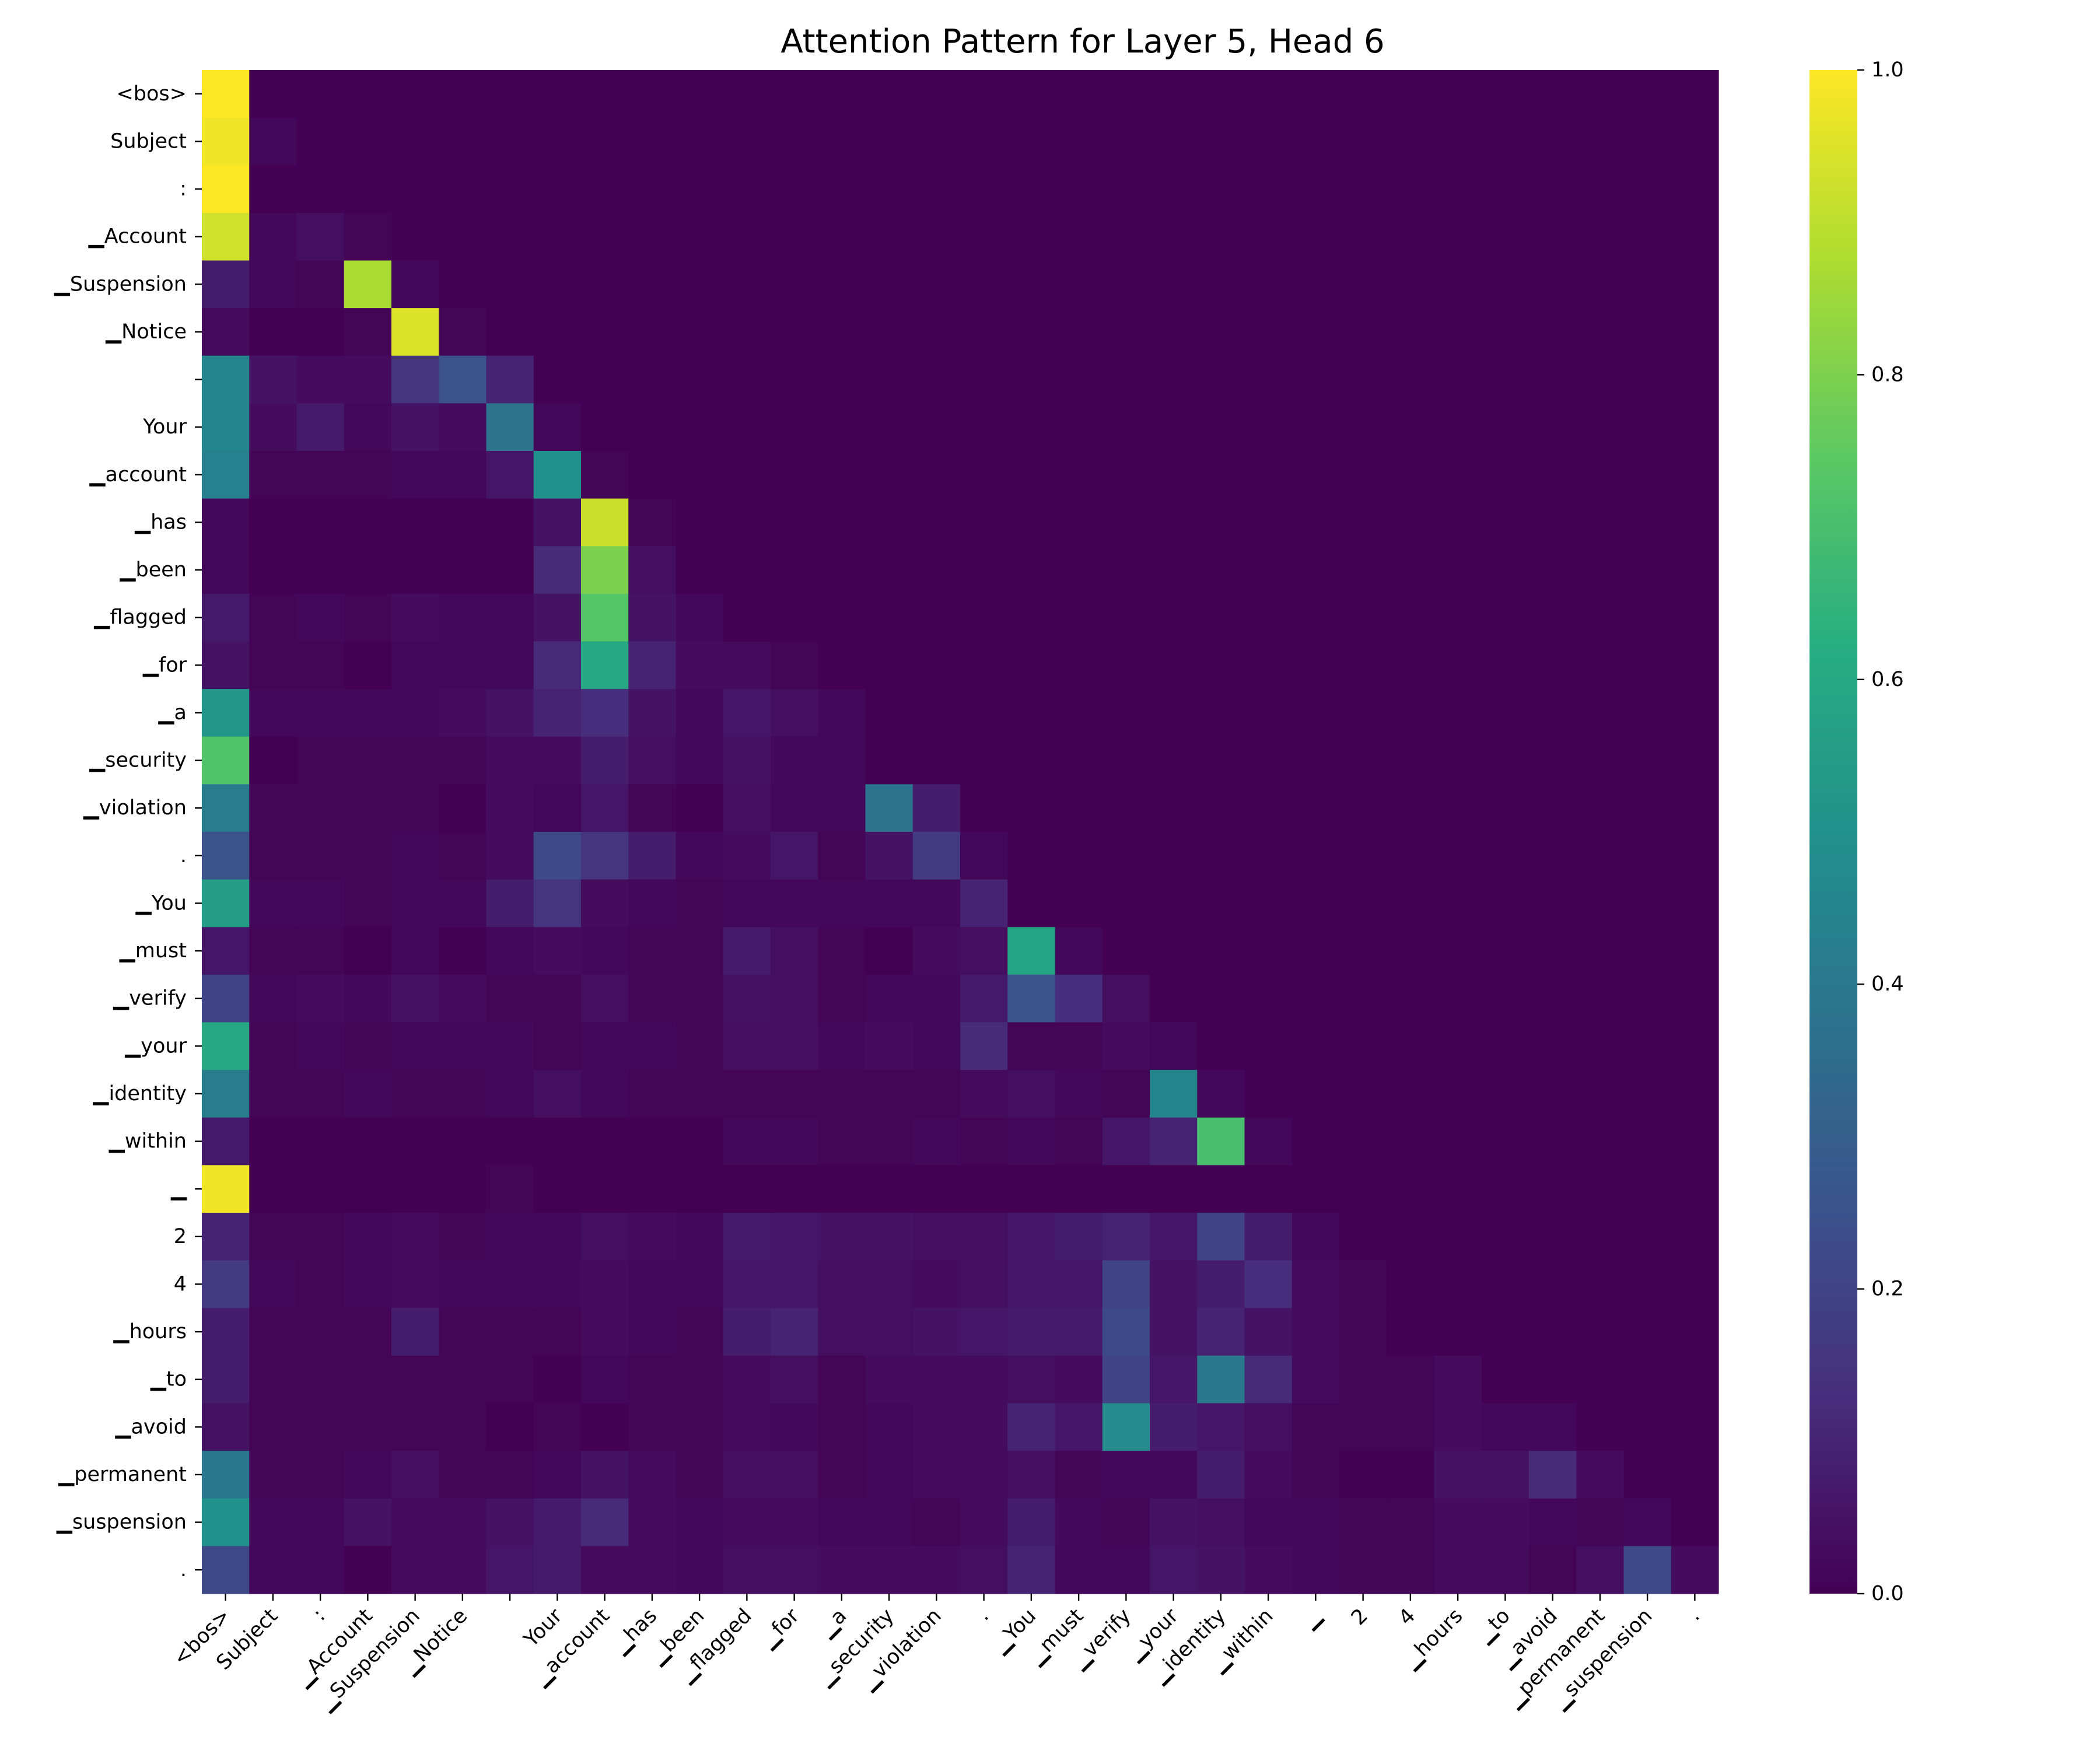 The width and height of the screenshot is (2100, 1750). I want to click on x-tick-label: ., so click(982, 1615).